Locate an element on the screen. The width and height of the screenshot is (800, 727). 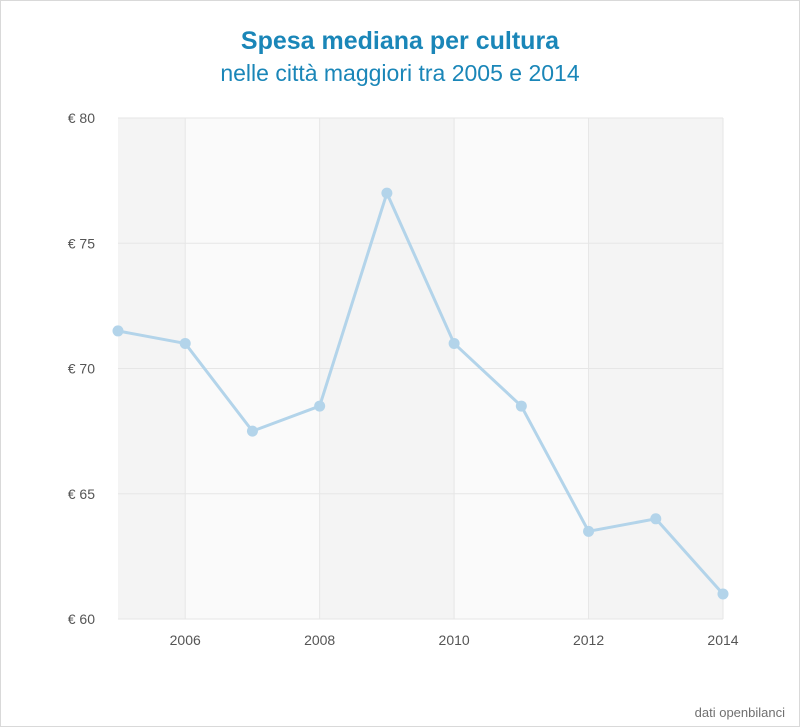
x-axis: 2006 2008 2010 2012 2014 is located at coordinates (454, 640).